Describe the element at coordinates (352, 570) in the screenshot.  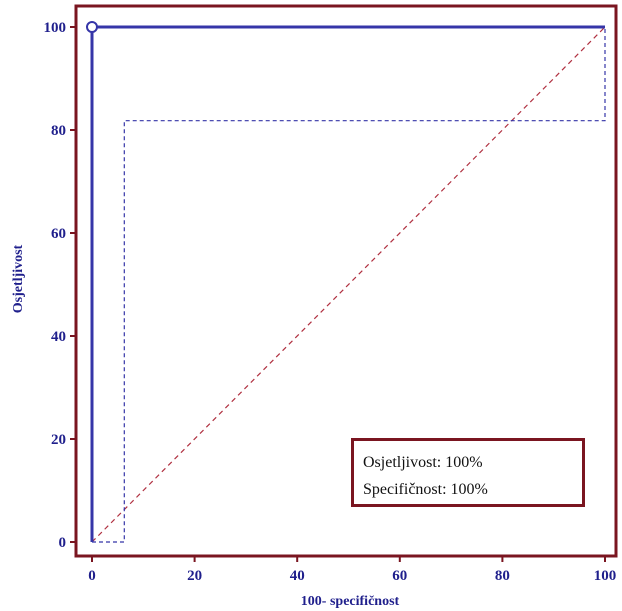
I see `x-axis-ticks: 0 20 40 60 80 100` at that location.